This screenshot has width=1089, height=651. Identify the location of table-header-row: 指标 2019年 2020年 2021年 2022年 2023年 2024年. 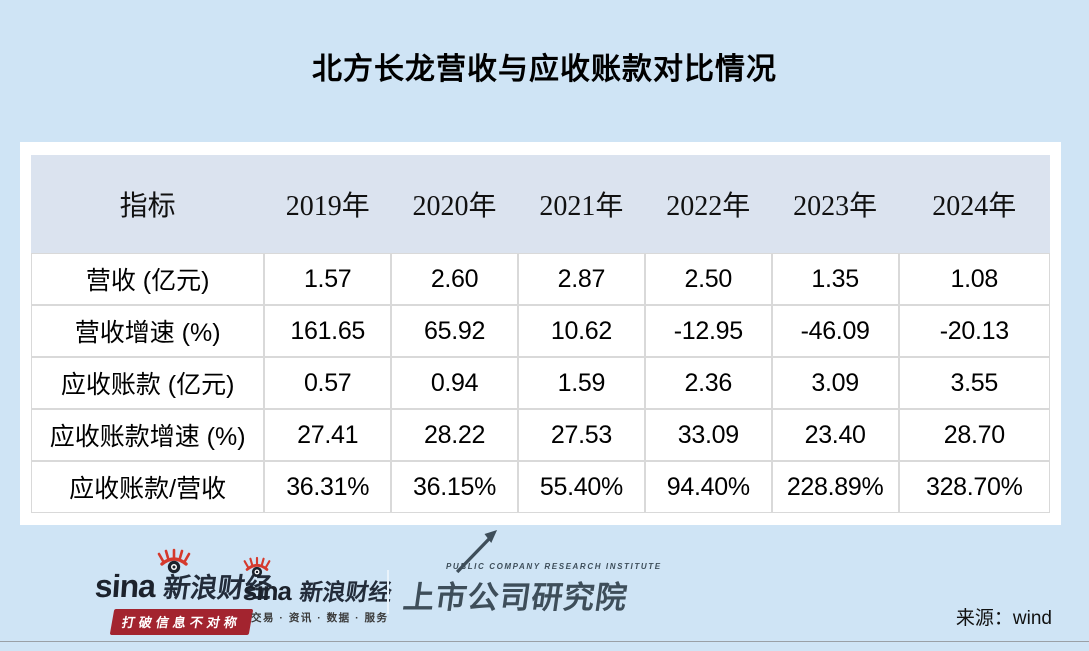
(540, 204).